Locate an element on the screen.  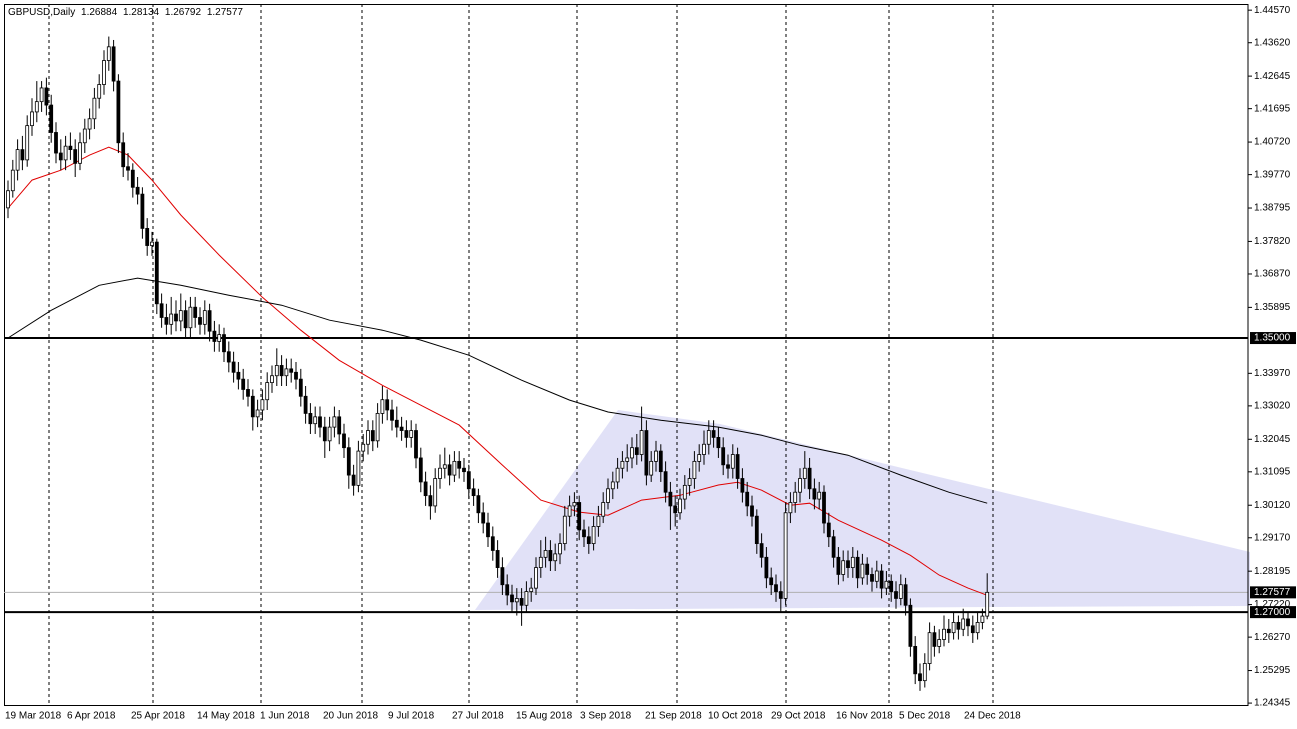
y-tick-label: 1.29170 is located at coordinates (1272, 537).